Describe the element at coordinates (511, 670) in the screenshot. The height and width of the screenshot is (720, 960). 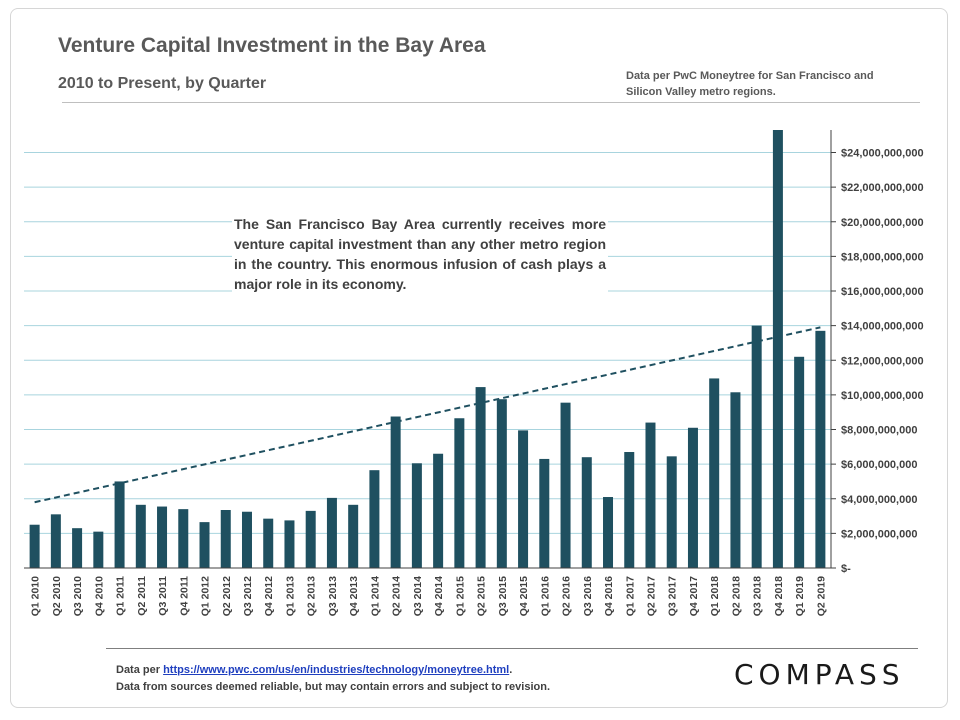
I see `footer-suffix: .` at that location.